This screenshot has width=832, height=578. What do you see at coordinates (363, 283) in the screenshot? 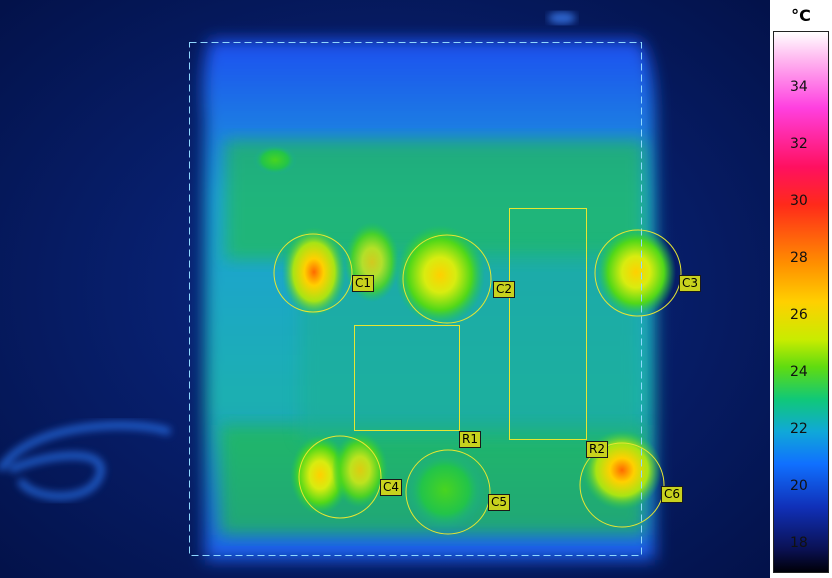
I see `tag-c1: C1` at bounding box center [363, 283].